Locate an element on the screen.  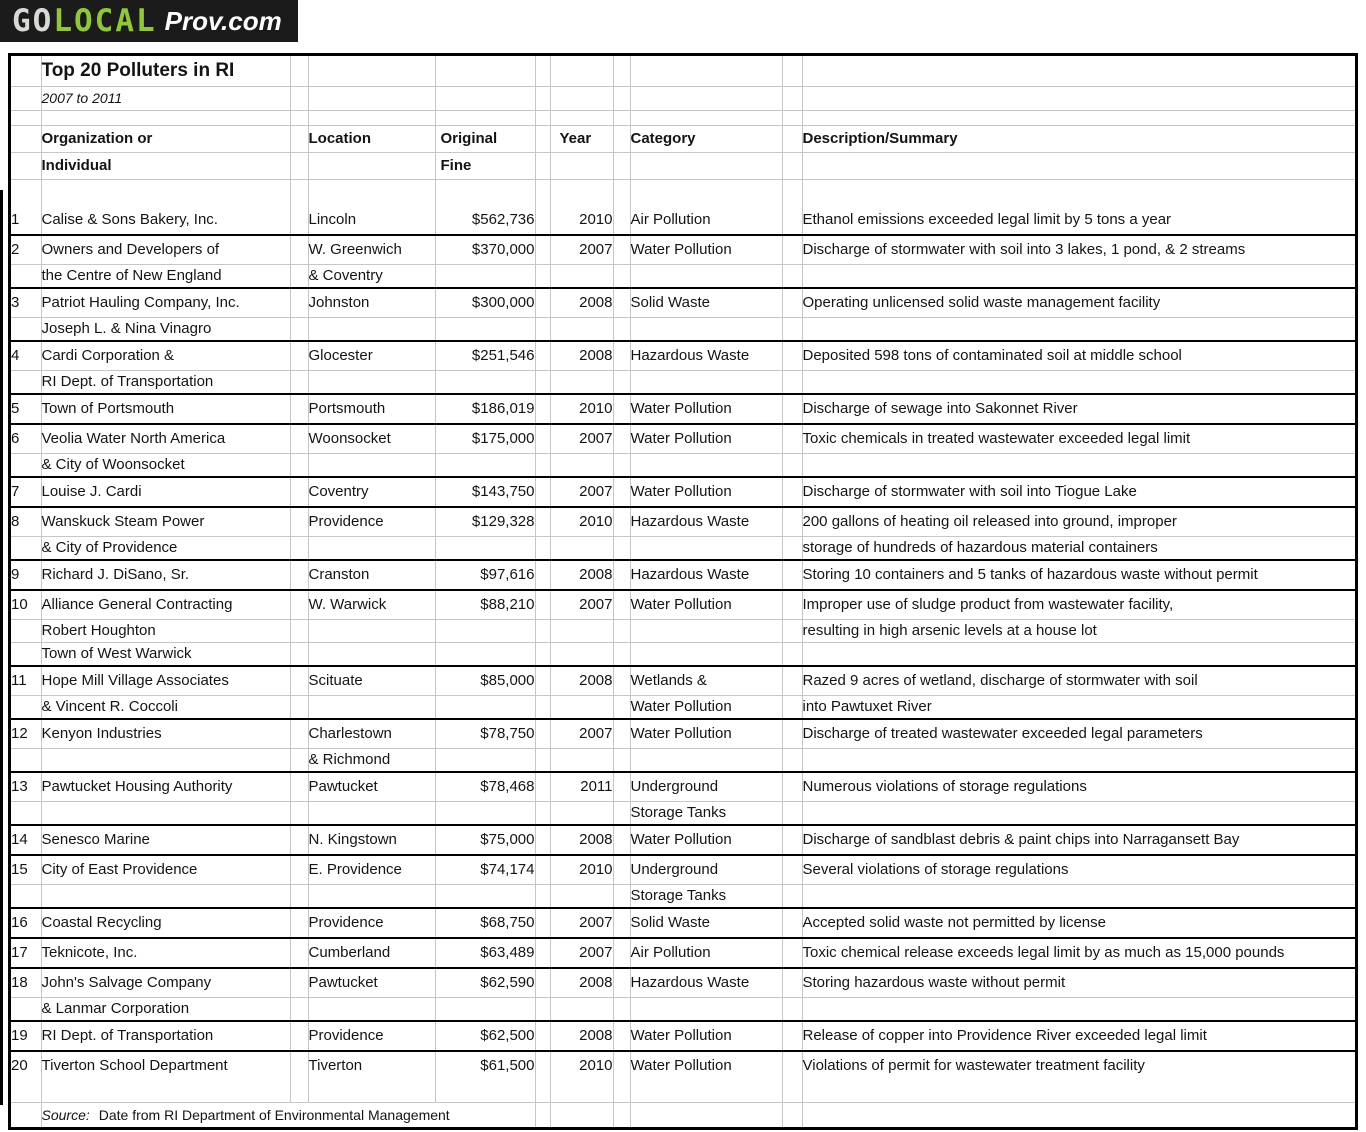
cell-organization: Hope Mill Village Associates is located at coordinates (166, 680).